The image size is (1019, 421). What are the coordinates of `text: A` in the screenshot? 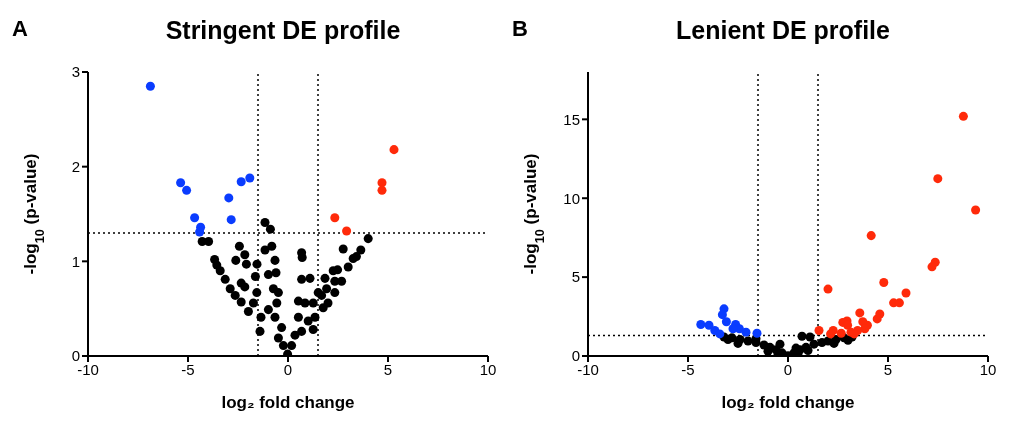 It's located at (20, 29).